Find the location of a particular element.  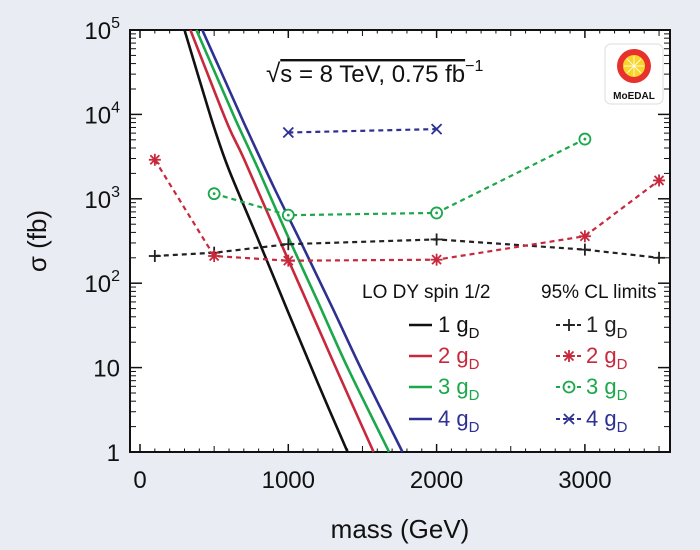

legend-limit-entry-4: 4 gD is located at coordinates (607, 421).